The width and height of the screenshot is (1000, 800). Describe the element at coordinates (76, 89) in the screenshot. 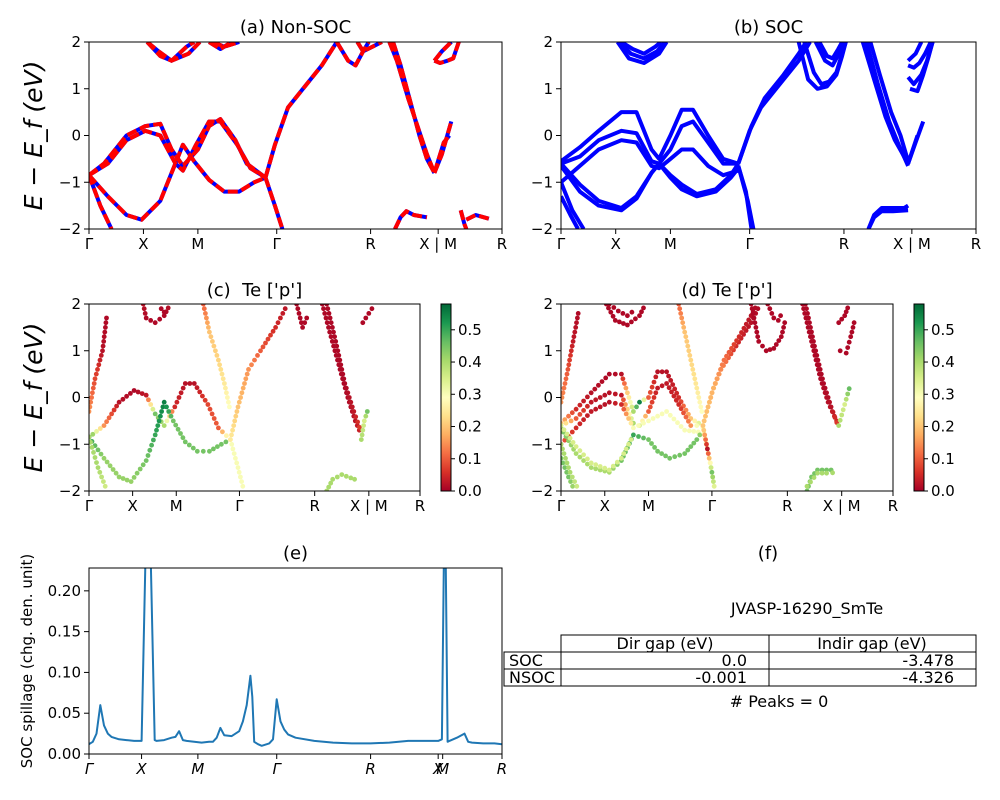

I see `ytick-label: 1` at that location.